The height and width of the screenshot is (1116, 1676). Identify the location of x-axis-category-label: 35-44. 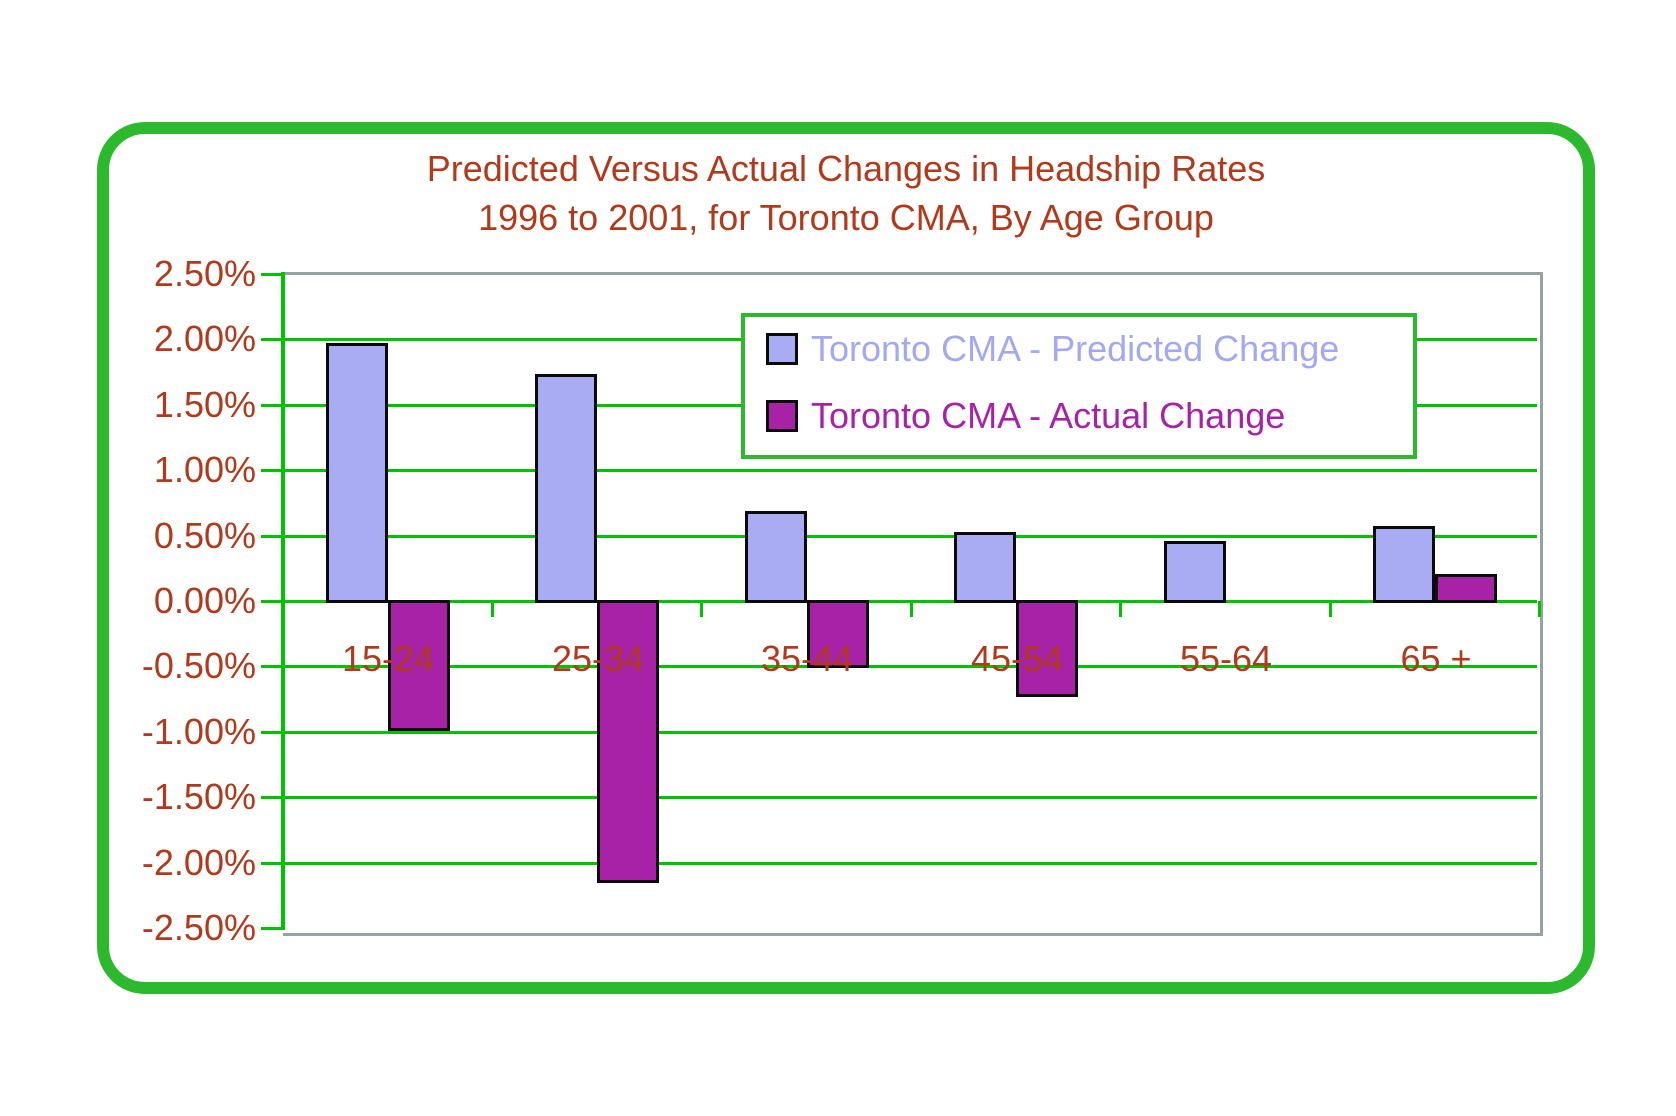
(807, 658).